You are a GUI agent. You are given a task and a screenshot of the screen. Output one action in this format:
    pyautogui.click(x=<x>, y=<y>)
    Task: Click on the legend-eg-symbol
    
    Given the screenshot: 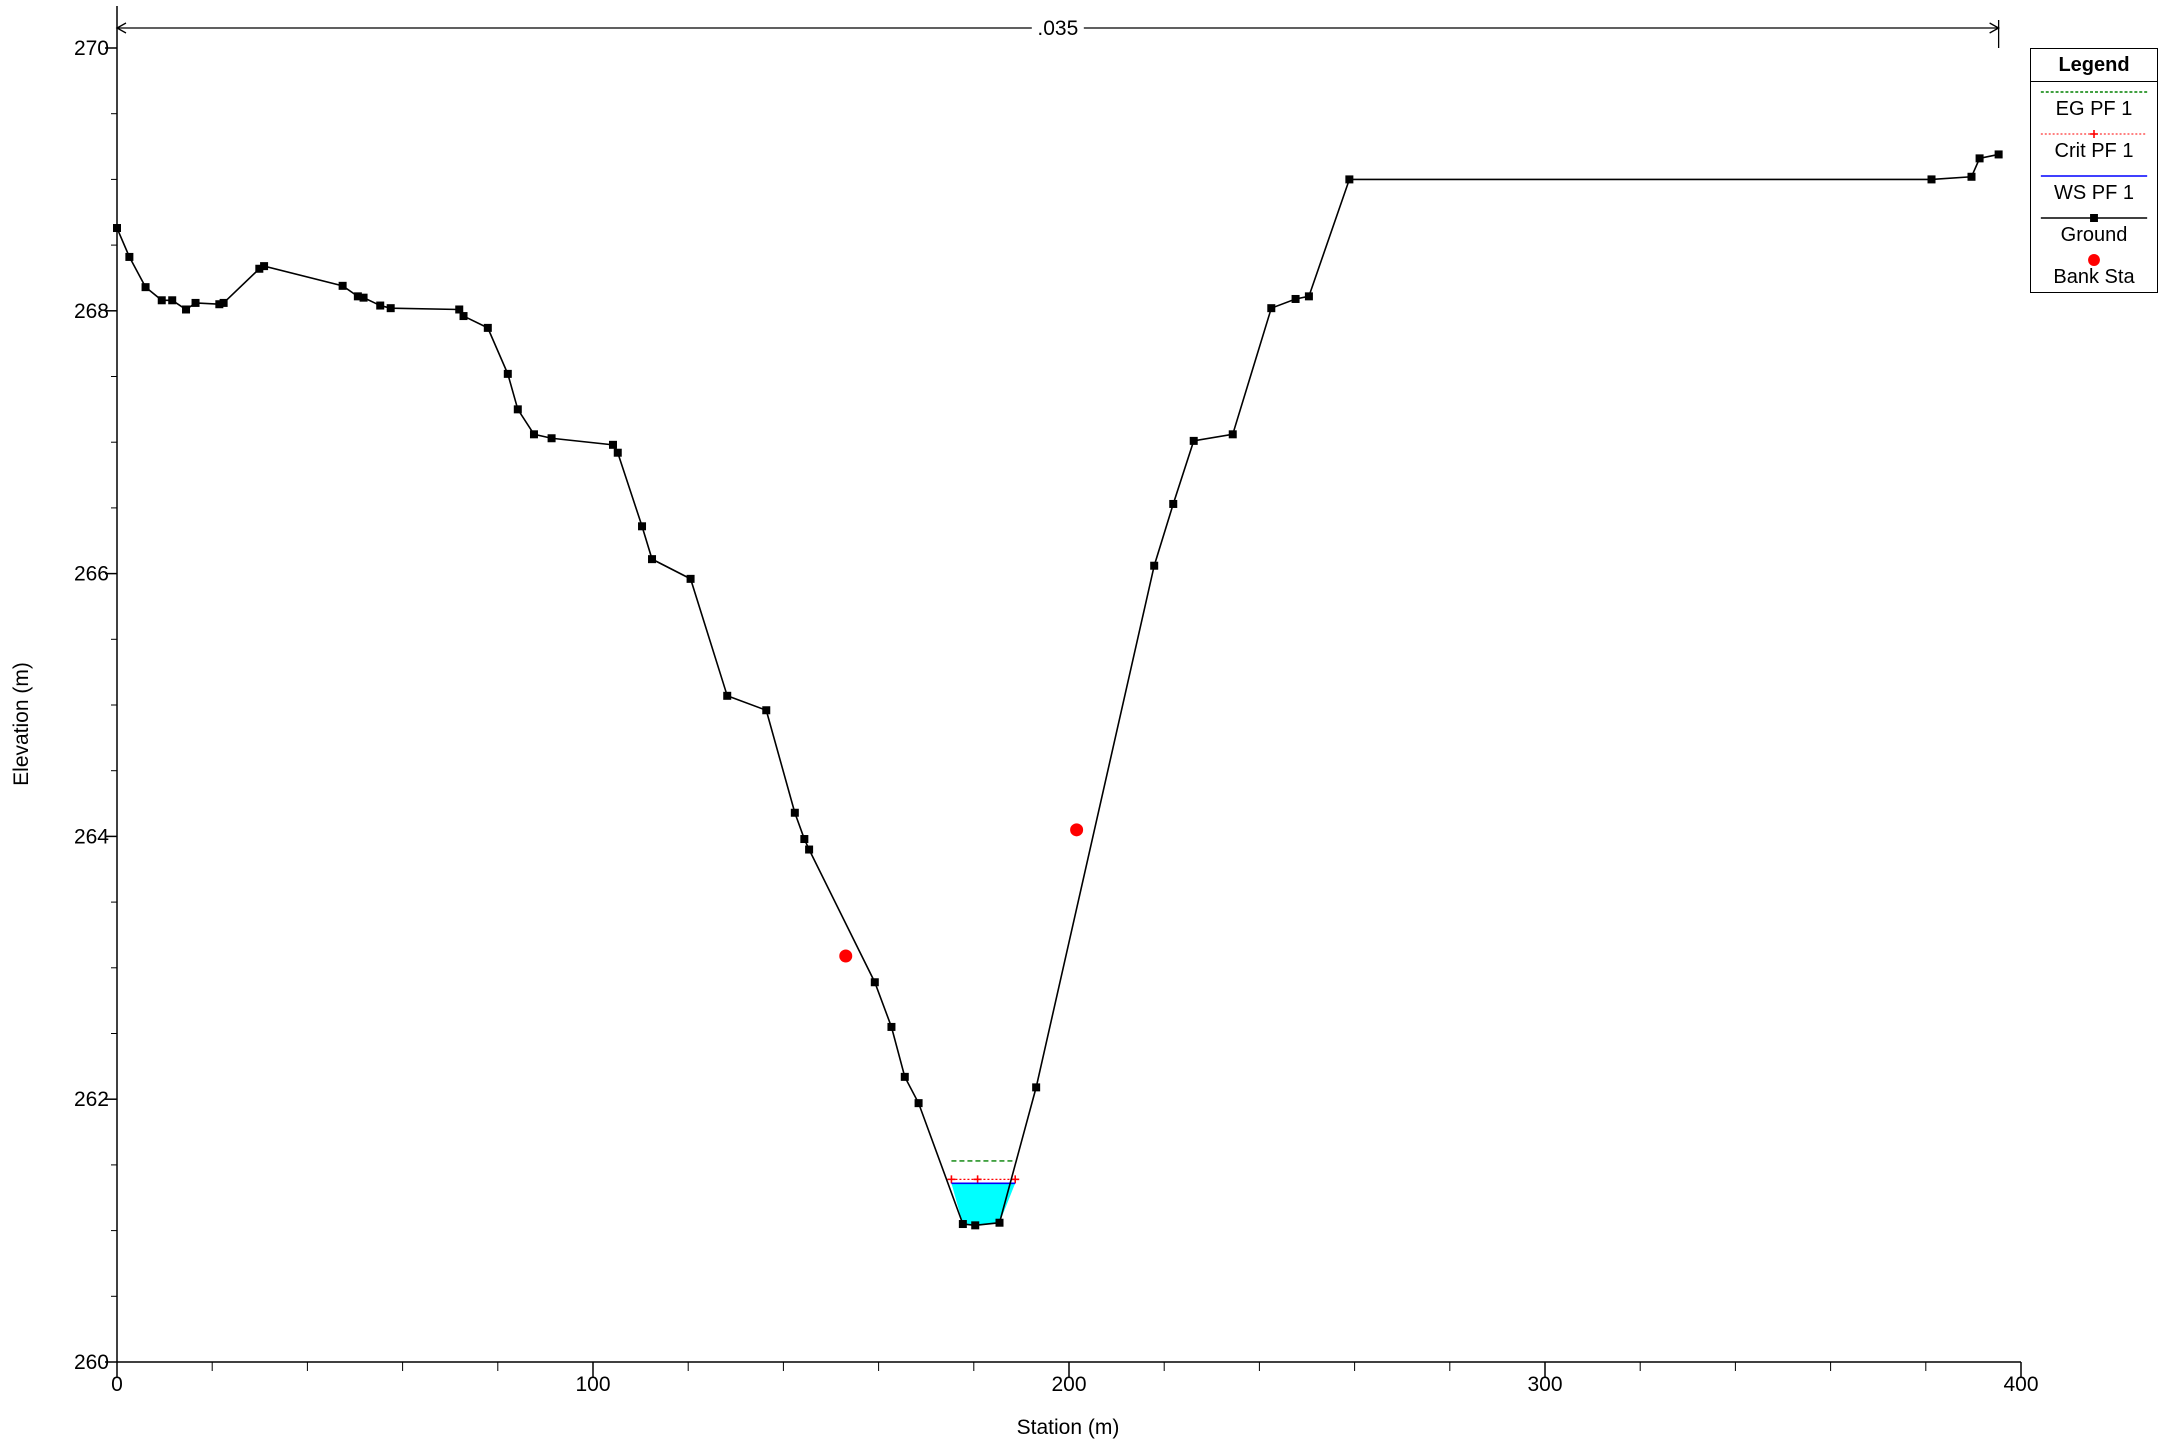 What is the action you would take?
    pyautogui.click(x=2094, y=92)
    